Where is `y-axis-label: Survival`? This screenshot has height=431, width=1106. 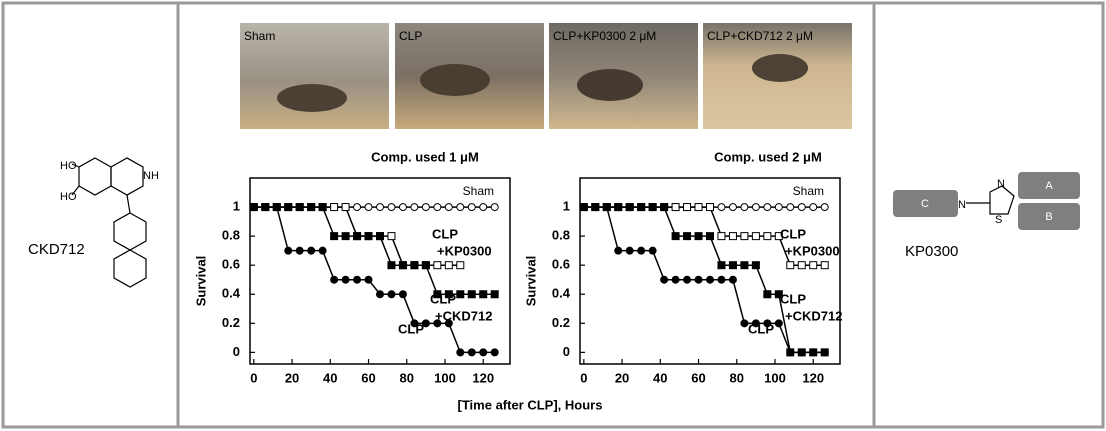
y-axis-label: Survival is located at coordinates (200, 281).